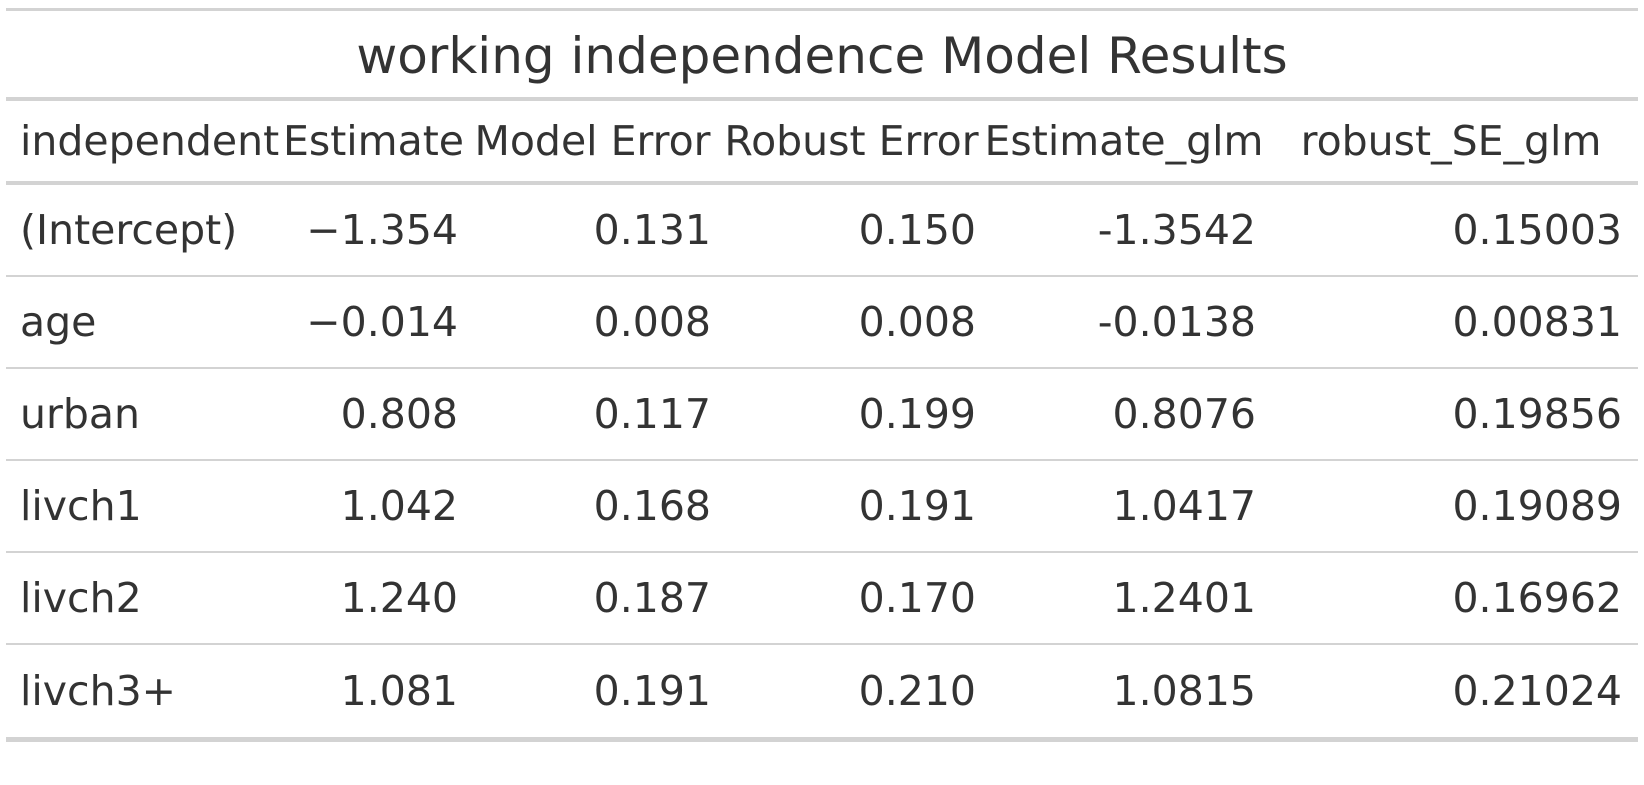 This screenshot has width=1644, height=785. I want to click on robust-se-glm-cell: 0.16962, so click(1537, 598).